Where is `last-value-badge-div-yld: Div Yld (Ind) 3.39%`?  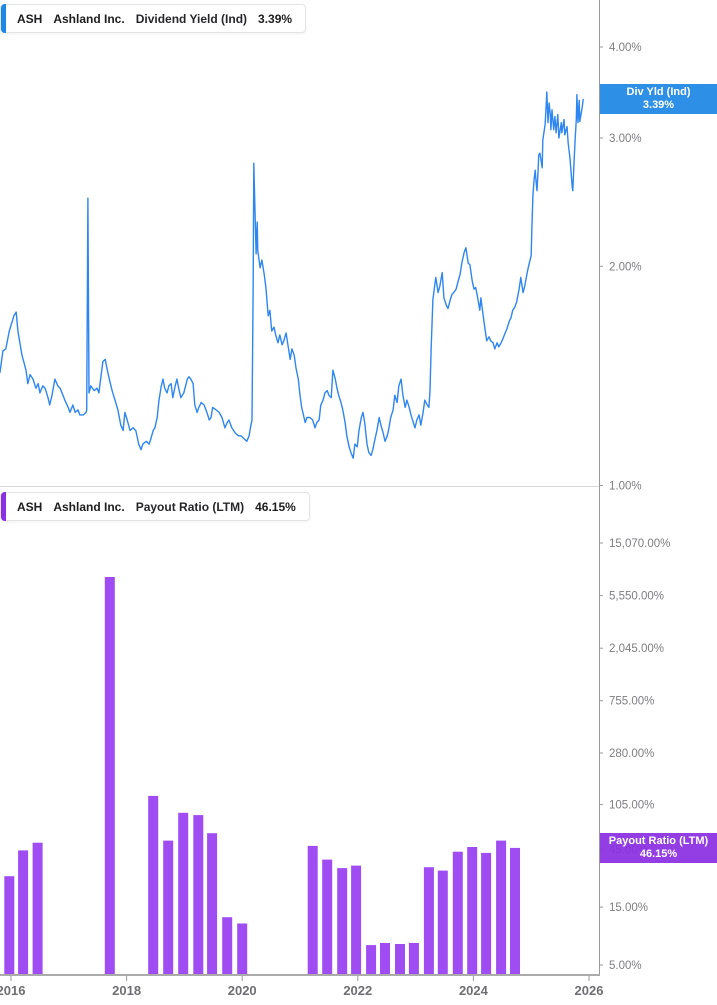 last-value-badge-div-yld: Div Yld (Ind) 3.39% is located at coordinates (658, 99).